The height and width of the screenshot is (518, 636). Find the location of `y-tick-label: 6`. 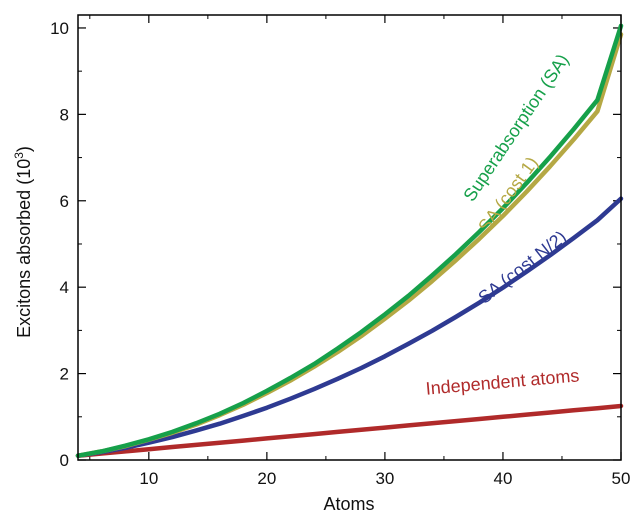

y-tick-label: 6 is located at coordinates (64, 201).